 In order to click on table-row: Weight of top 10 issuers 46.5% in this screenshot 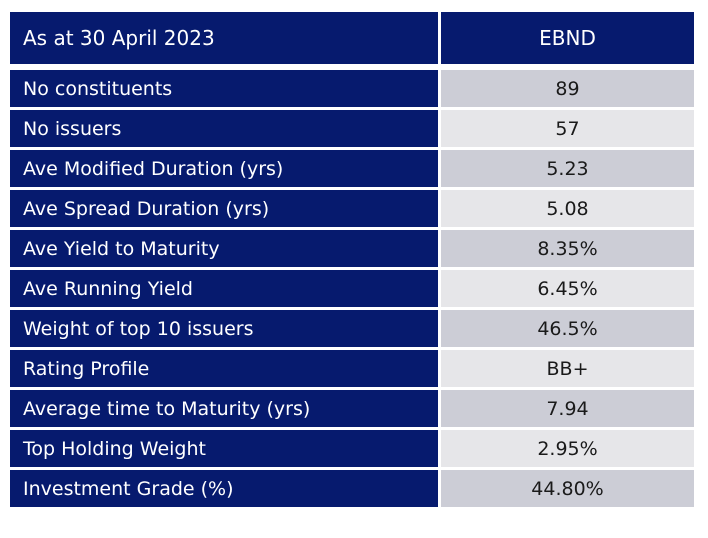, I will do `click(352, 328)`.